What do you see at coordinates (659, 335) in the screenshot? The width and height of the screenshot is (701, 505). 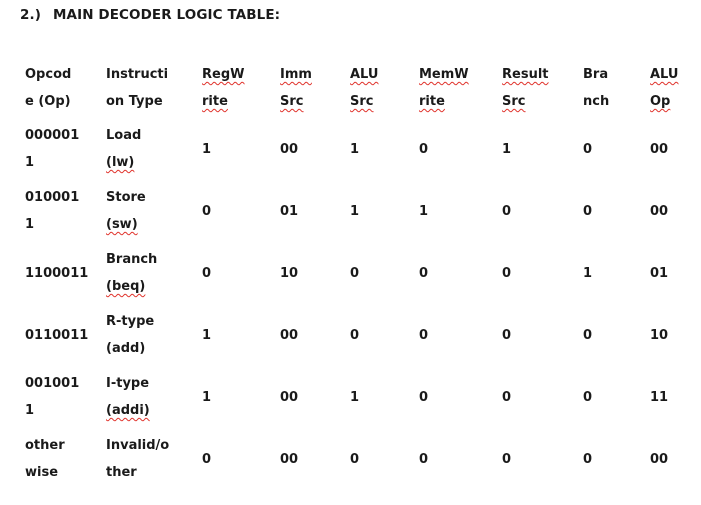 I see `signal-value-aluop: 10` at bounding box center [659, 335].